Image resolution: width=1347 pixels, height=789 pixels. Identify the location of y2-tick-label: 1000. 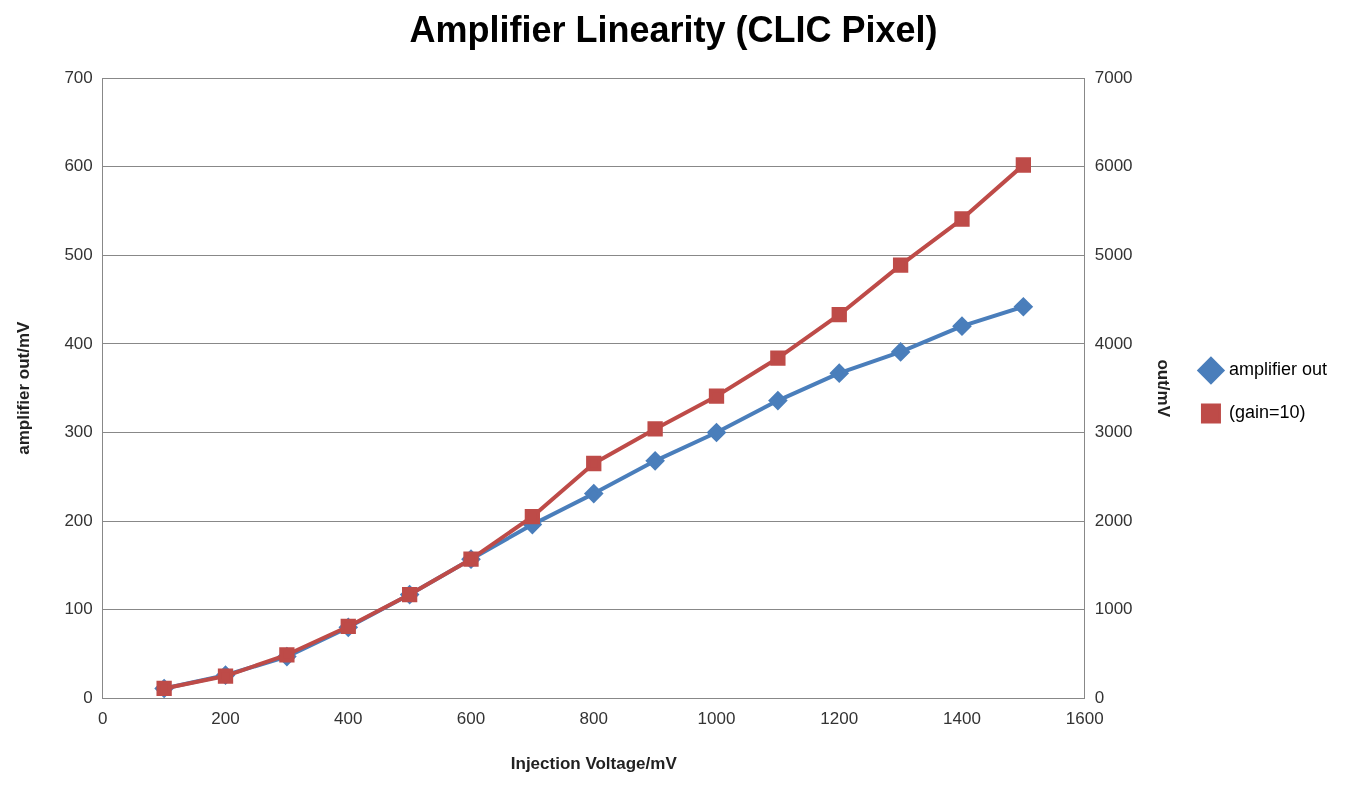
(1113, 609).